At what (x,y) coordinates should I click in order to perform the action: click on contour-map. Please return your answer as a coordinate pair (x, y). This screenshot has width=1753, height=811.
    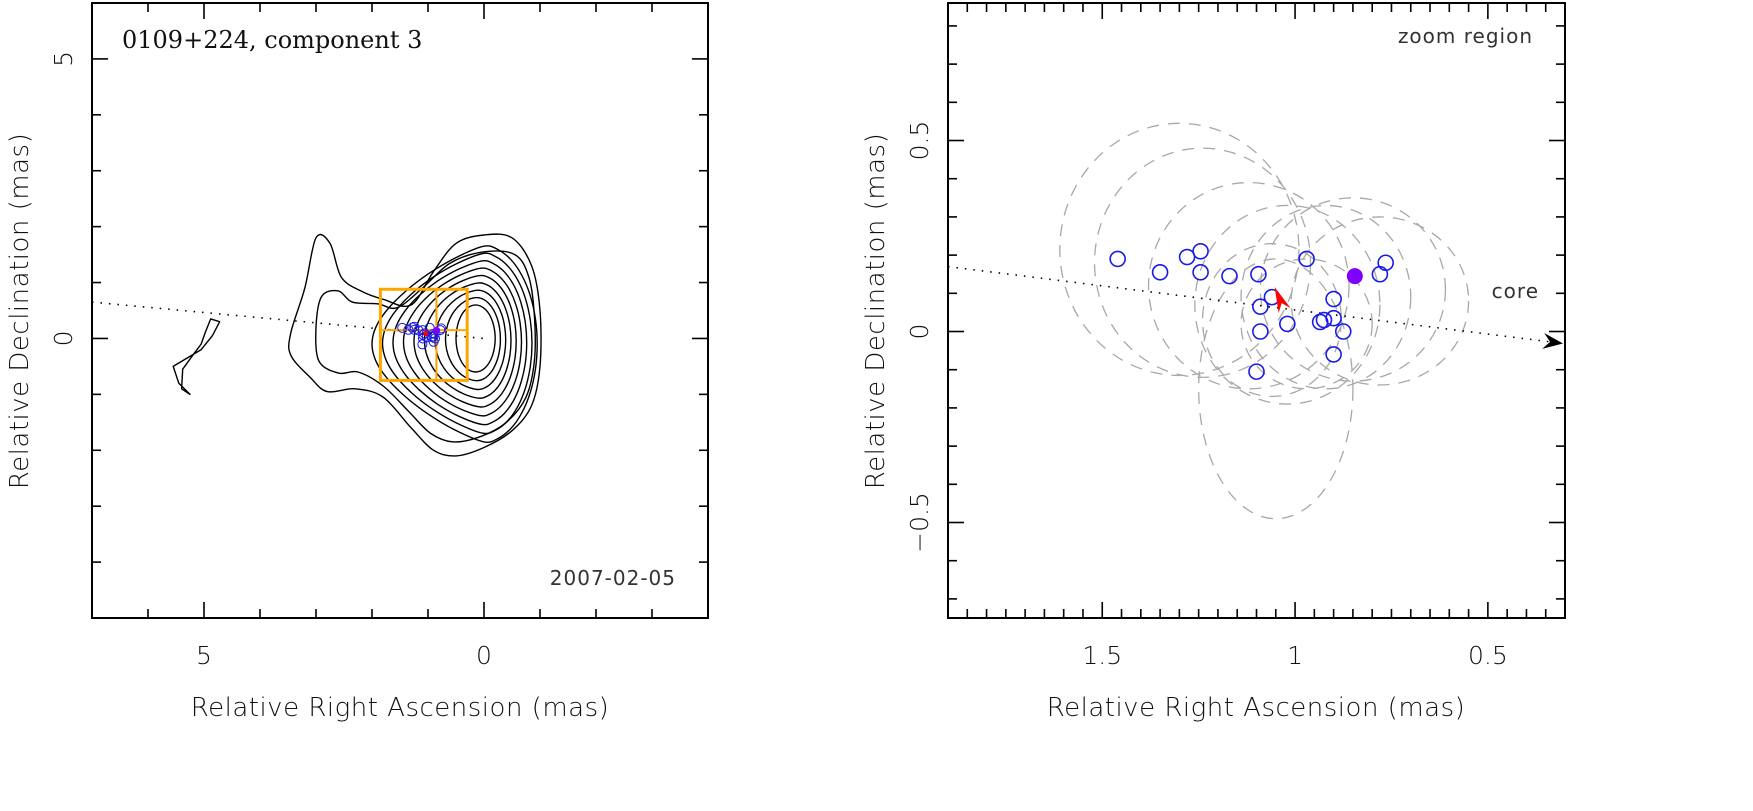
    Looking at the image, I should click on (357, 345).